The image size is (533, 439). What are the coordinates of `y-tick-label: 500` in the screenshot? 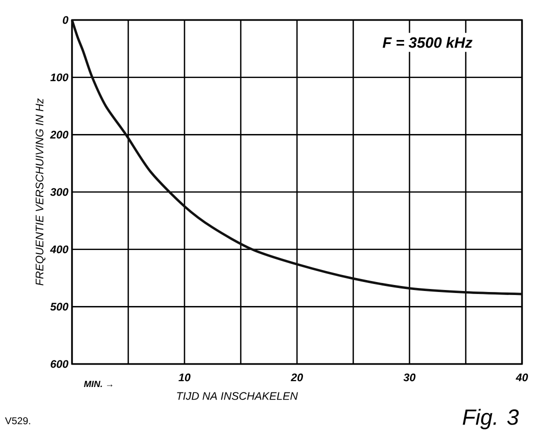 It's located at (59, 306).